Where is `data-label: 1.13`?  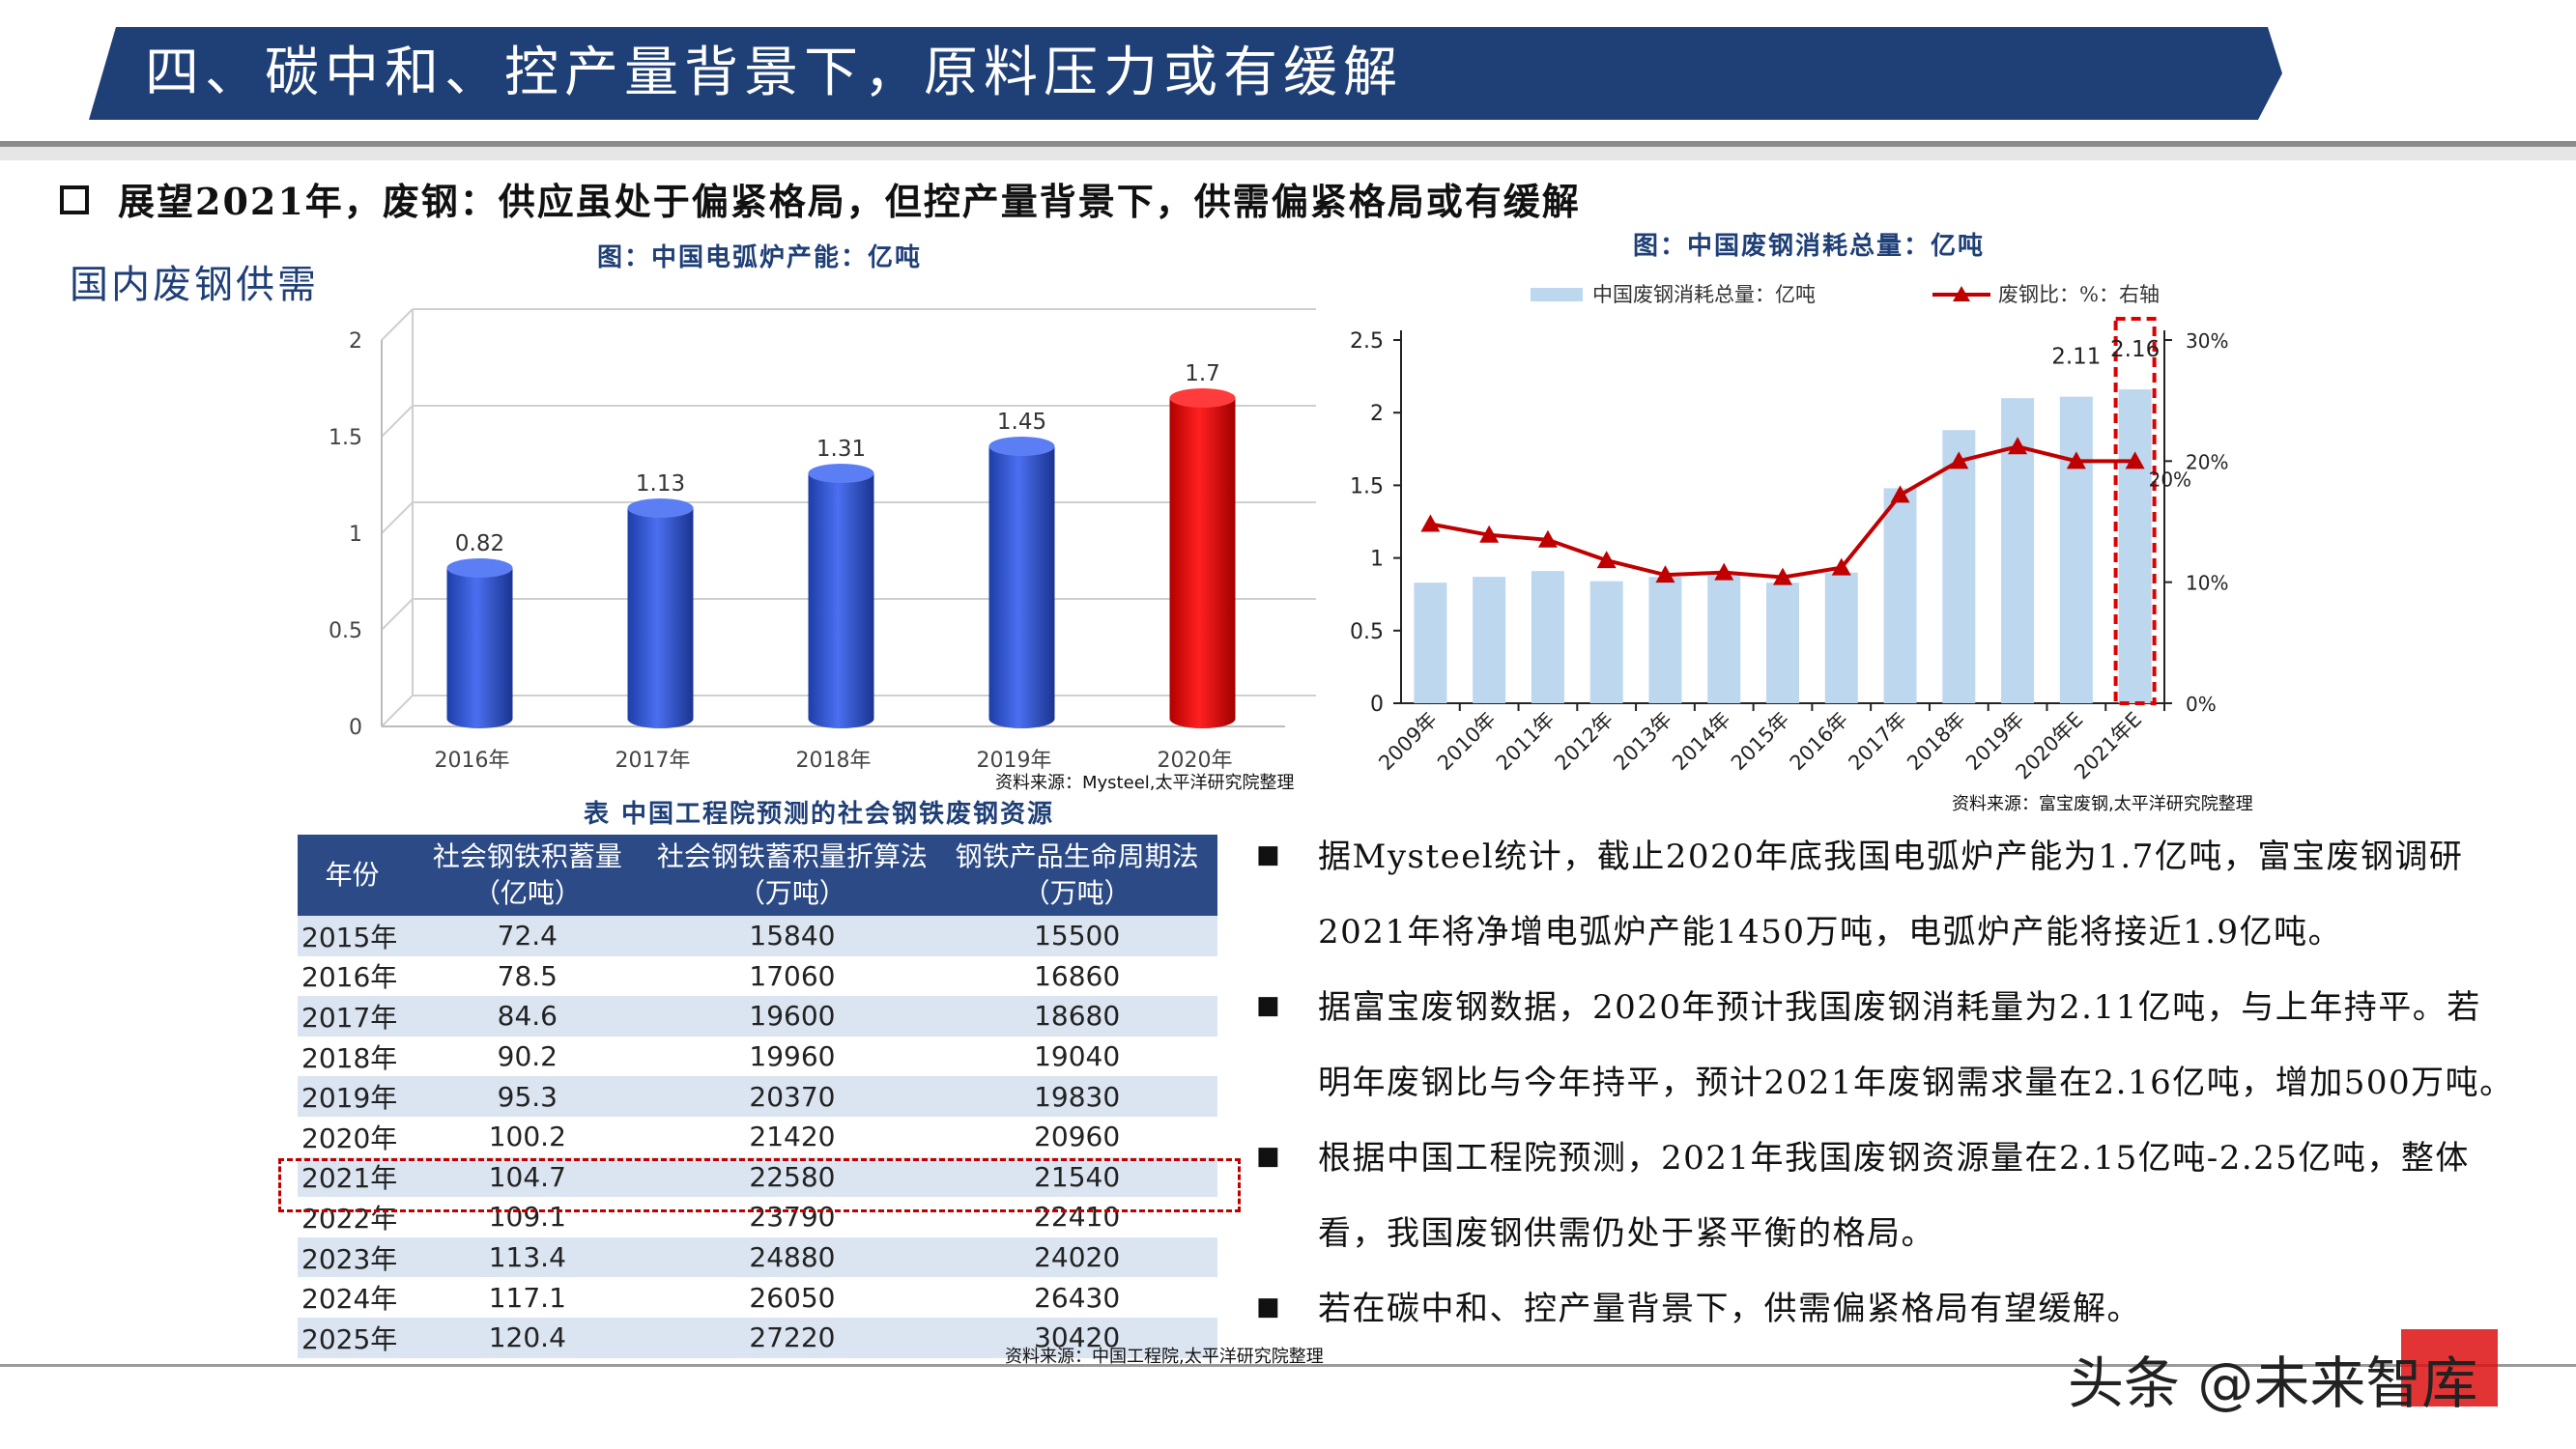 data-label: 1.13 is located at coordinates (661, 484).